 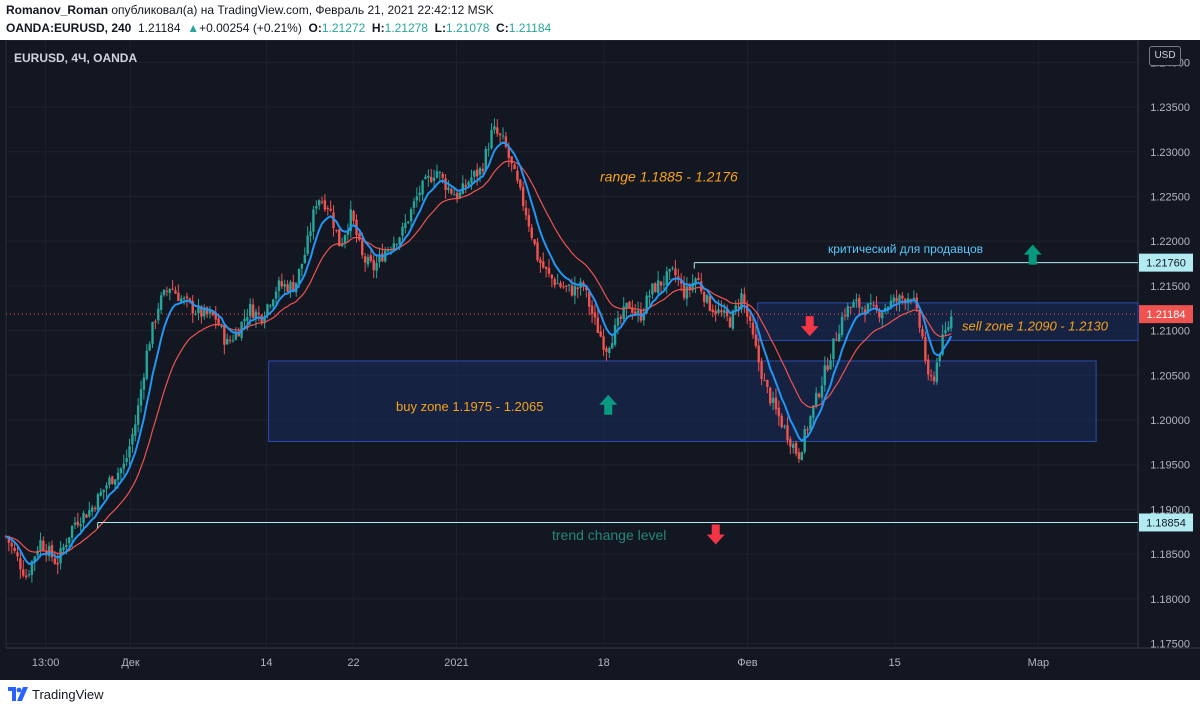 What do you see at coordinates (18, 694) in the screenshot?
I see `tradingview-logo-icon` at bounding box center [18, 694].